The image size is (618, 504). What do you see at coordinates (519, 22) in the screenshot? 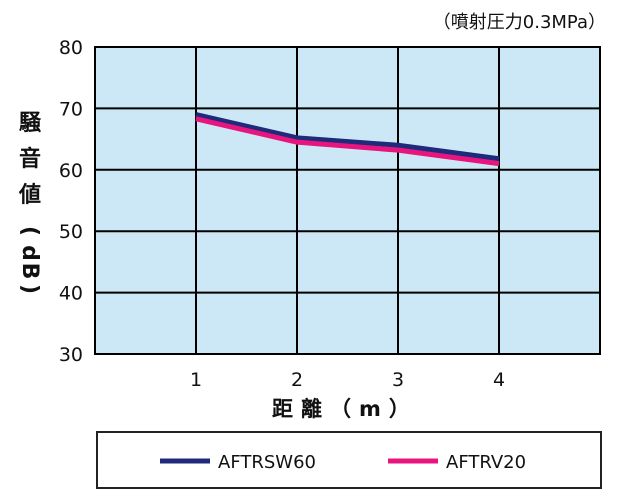
I see `pressure-annotation: （噴射圧力0.3MPa）` at bounding box center [519, 22].